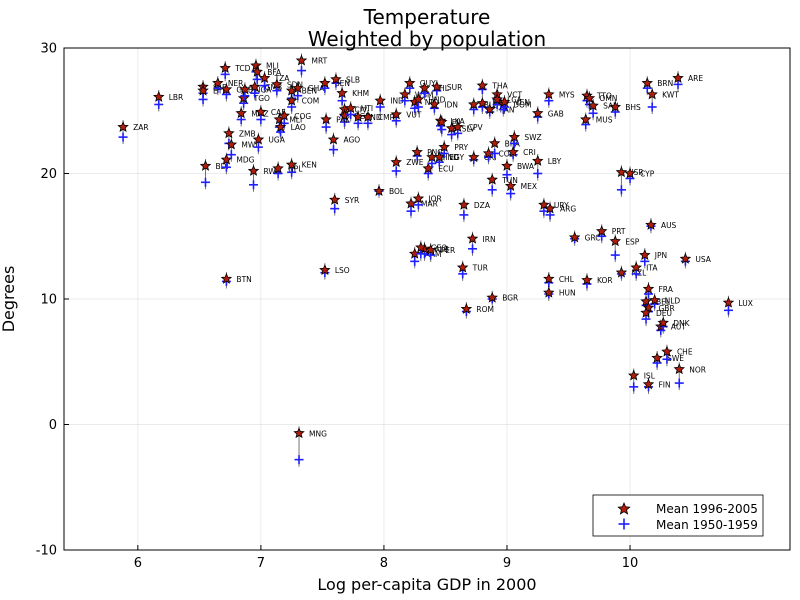 The width and height of the screenshot is (800, 600). I want to click on point-label: IRN, so click(489, 239).